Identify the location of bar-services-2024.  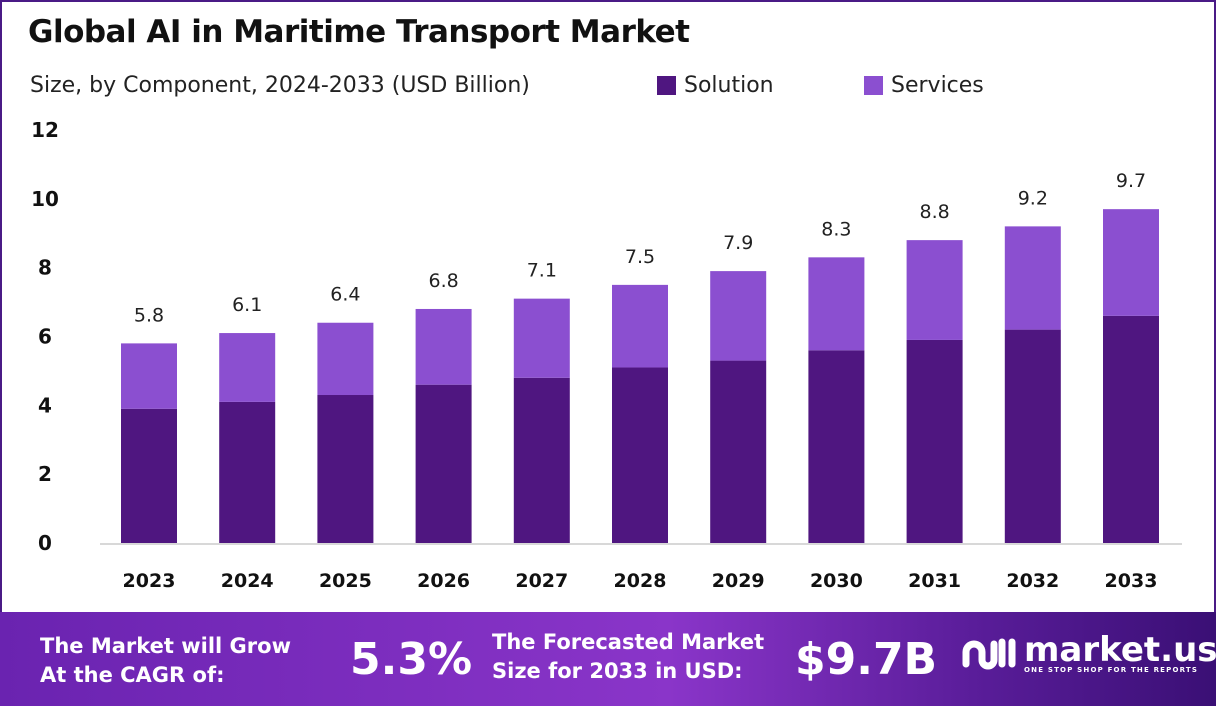
(247, 367).